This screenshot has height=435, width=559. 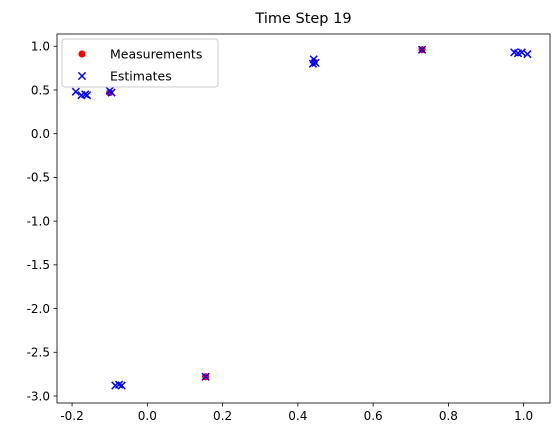 I want to click on x-tick-label: 0.6, so click(x=373, y=416).